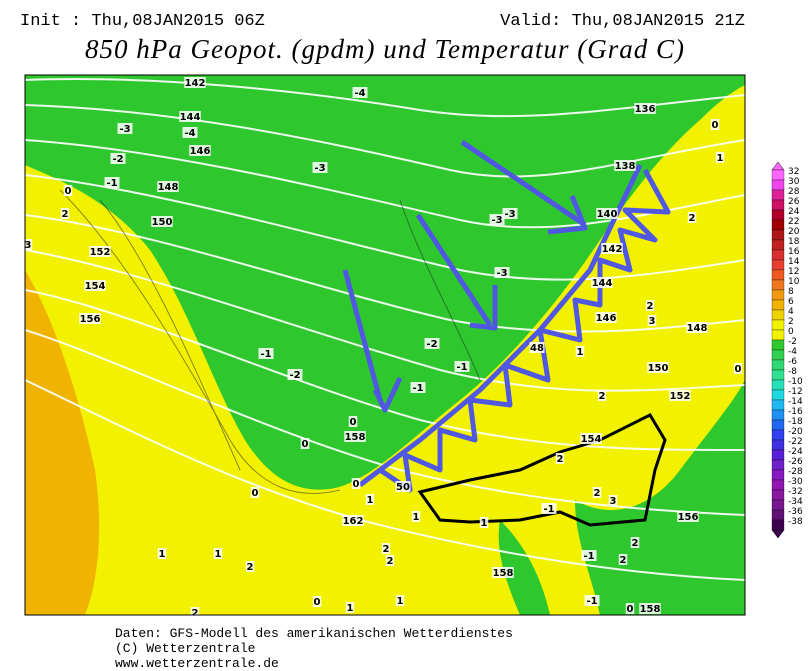 The image size is (809, 671). I want to click on map-label: -3, so click(496, 220).